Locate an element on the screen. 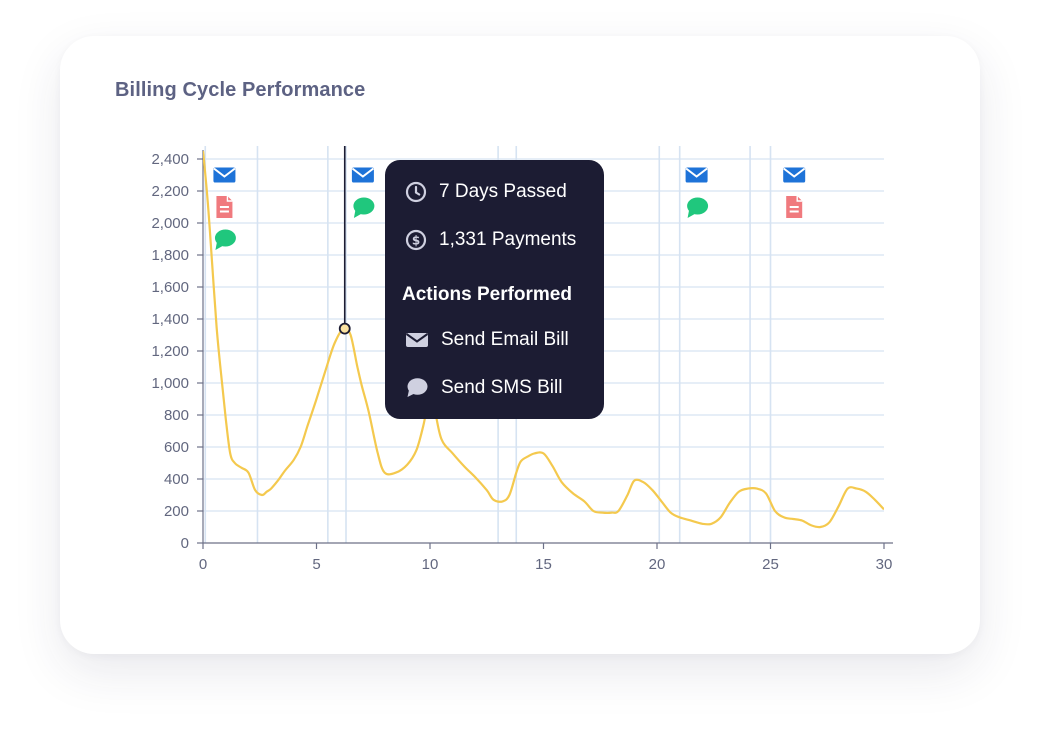 The width and height of the screenshot is (1040, 739). tooltip-days-row: 7 Days Passed is located at coordinates (486, 192).